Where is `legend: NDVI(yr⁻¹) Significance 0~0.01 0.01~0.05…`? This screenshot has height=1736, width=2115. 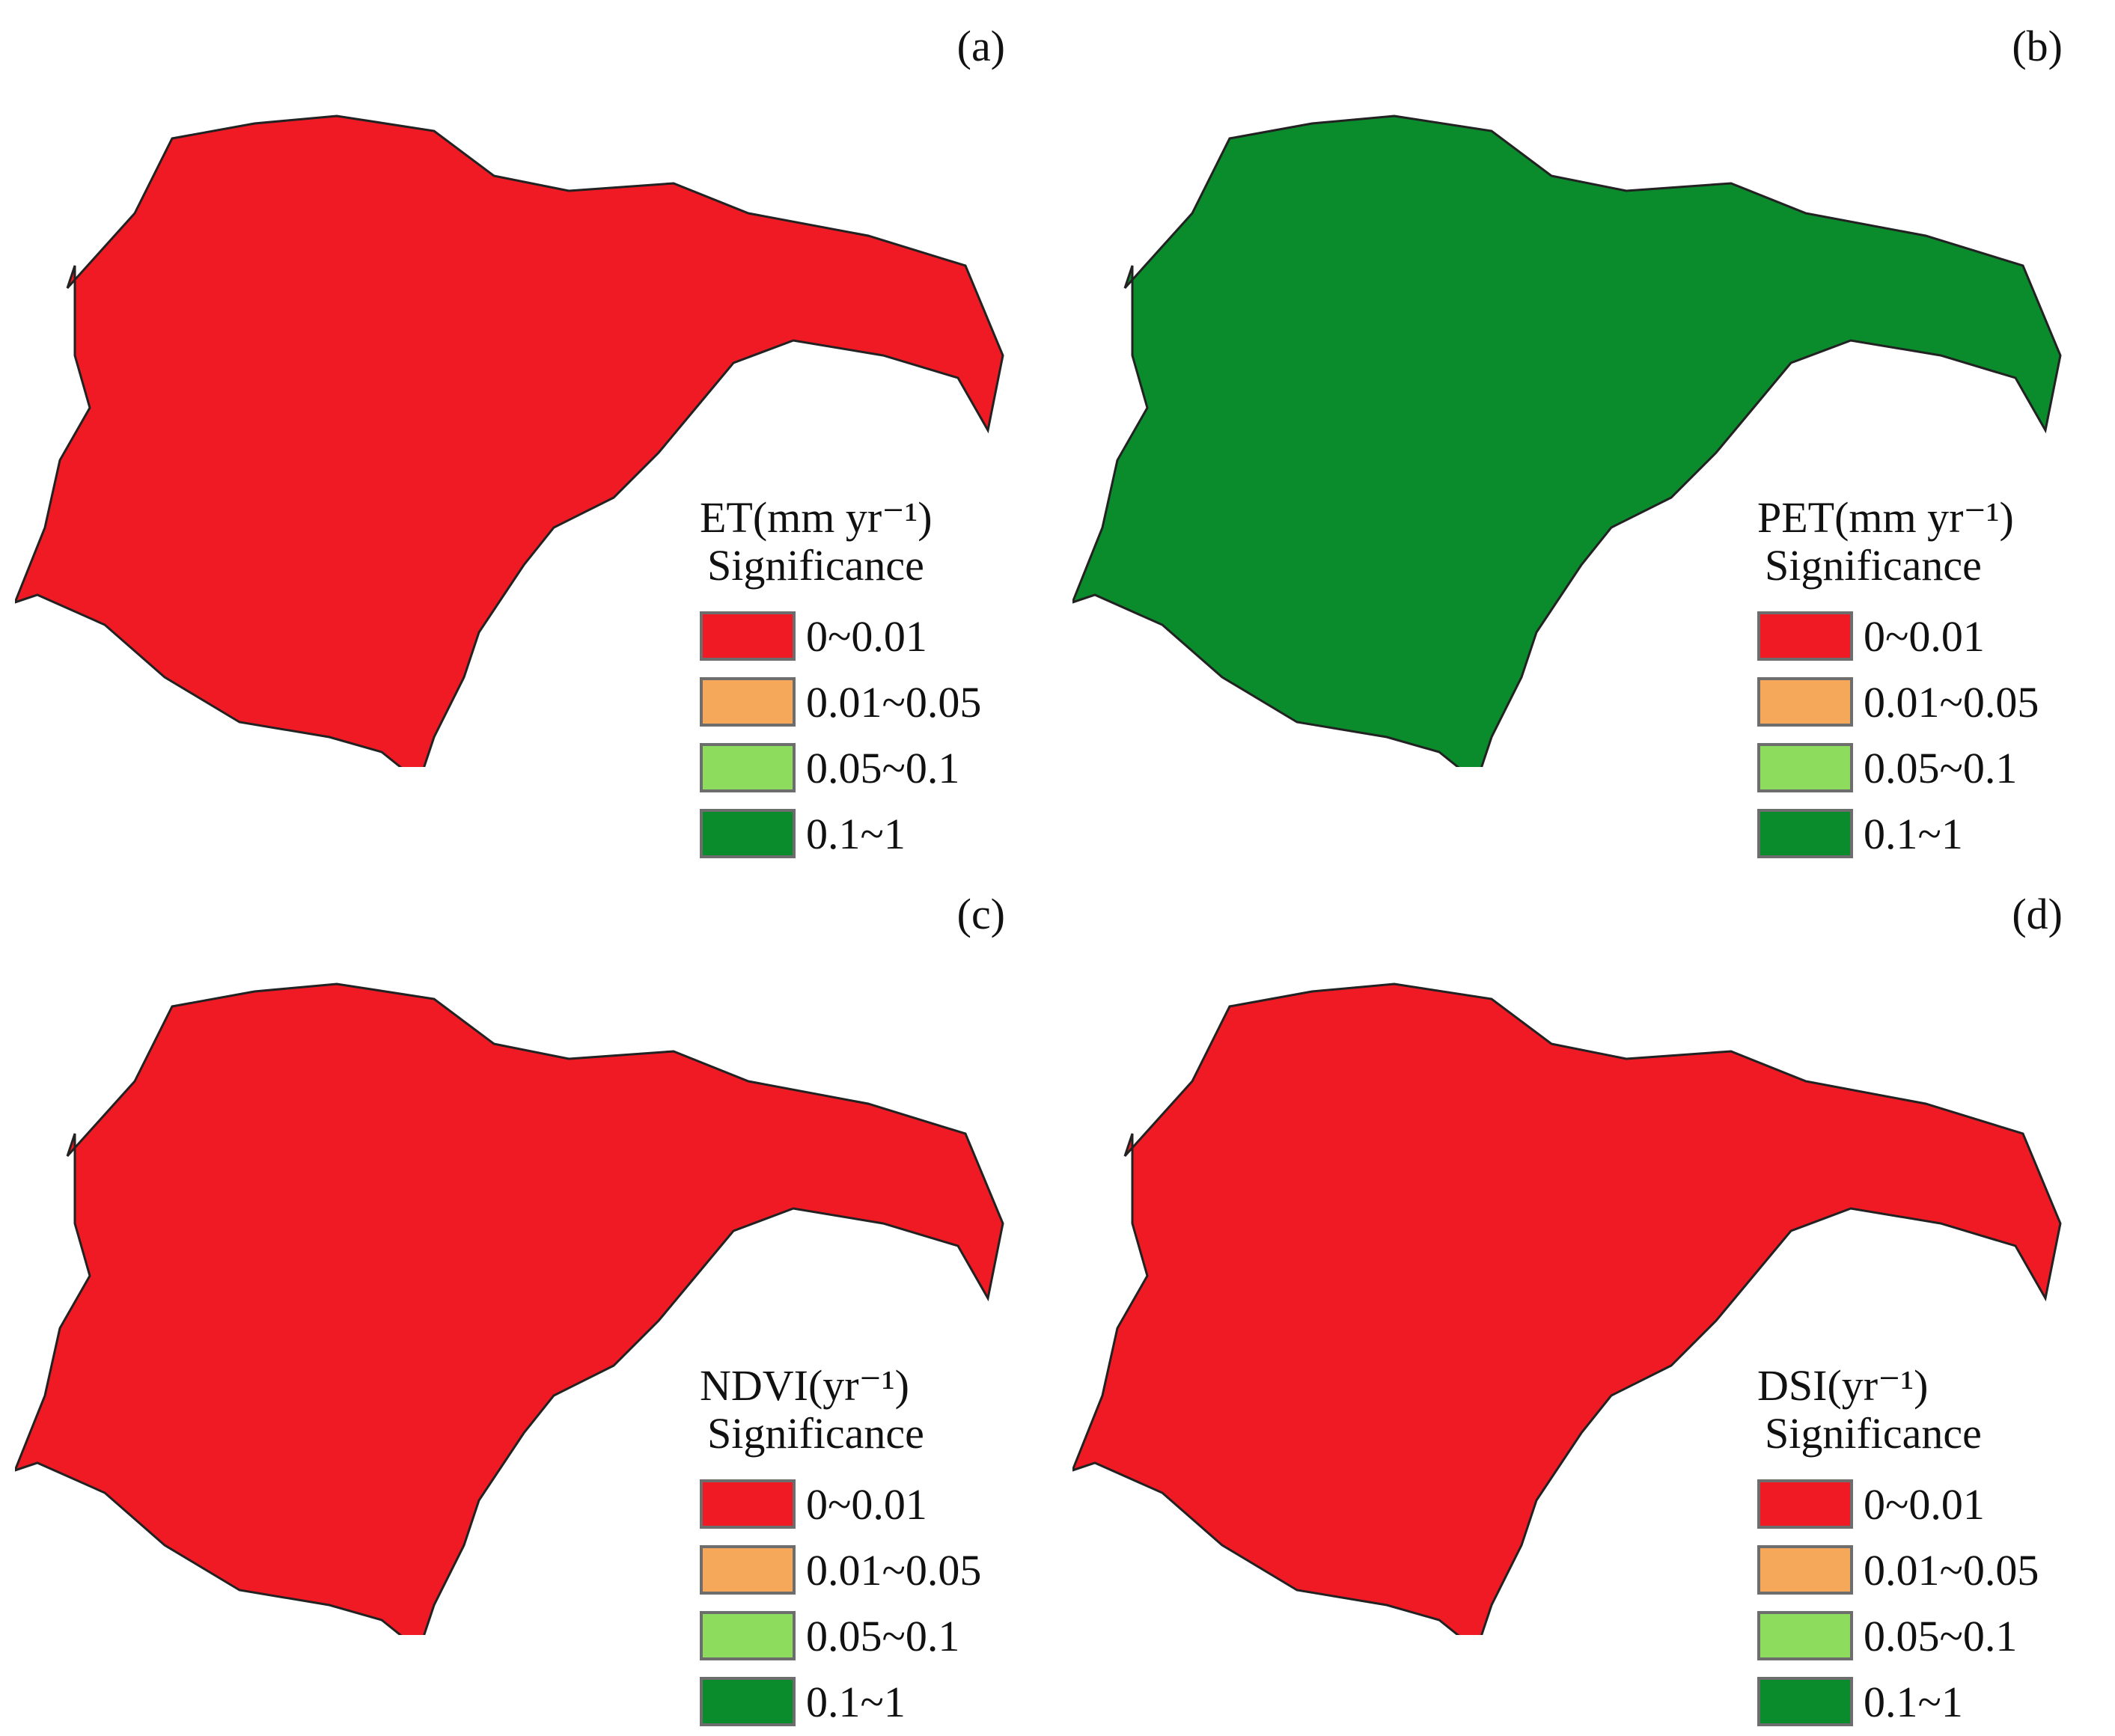 legend: NDVI(yr⁻¹) Significance 0~0.01 0.01~0.05… is located at coordinates (876, 1548).